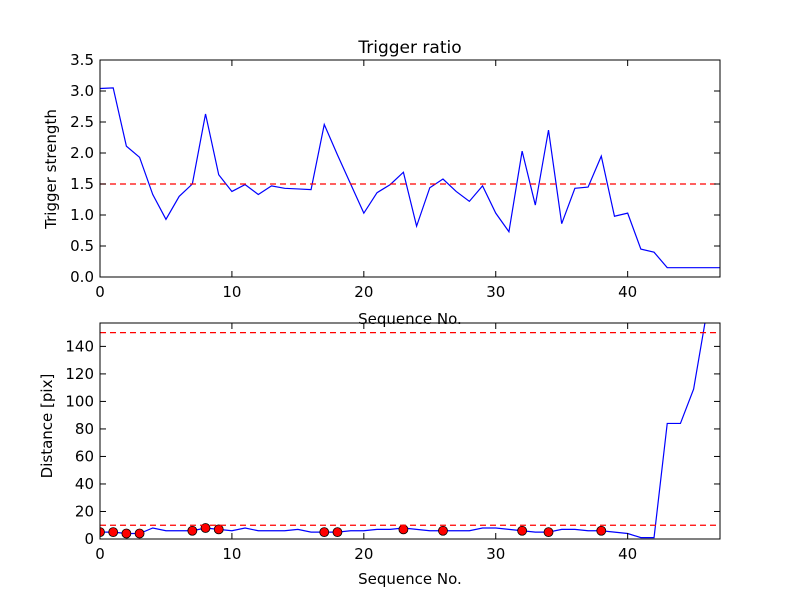  What do you see at coordinates (82, 215) in the screenshot?
I see `top-ytick-label: 1.0` at bounding box center [82, 215].